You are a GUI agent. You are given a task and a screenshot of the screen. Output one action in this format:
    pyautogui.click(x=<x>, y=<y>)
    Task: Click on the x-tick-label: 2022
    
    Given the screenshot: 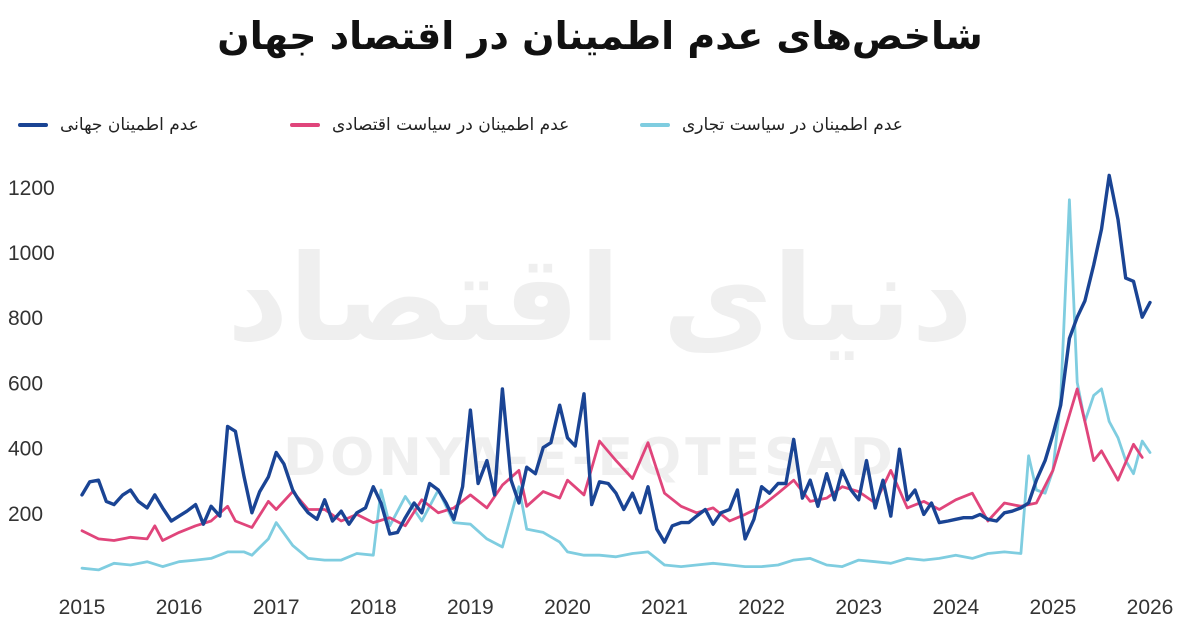 What is the action you would take?
    pyautogui.click(x=761, y=607)
    